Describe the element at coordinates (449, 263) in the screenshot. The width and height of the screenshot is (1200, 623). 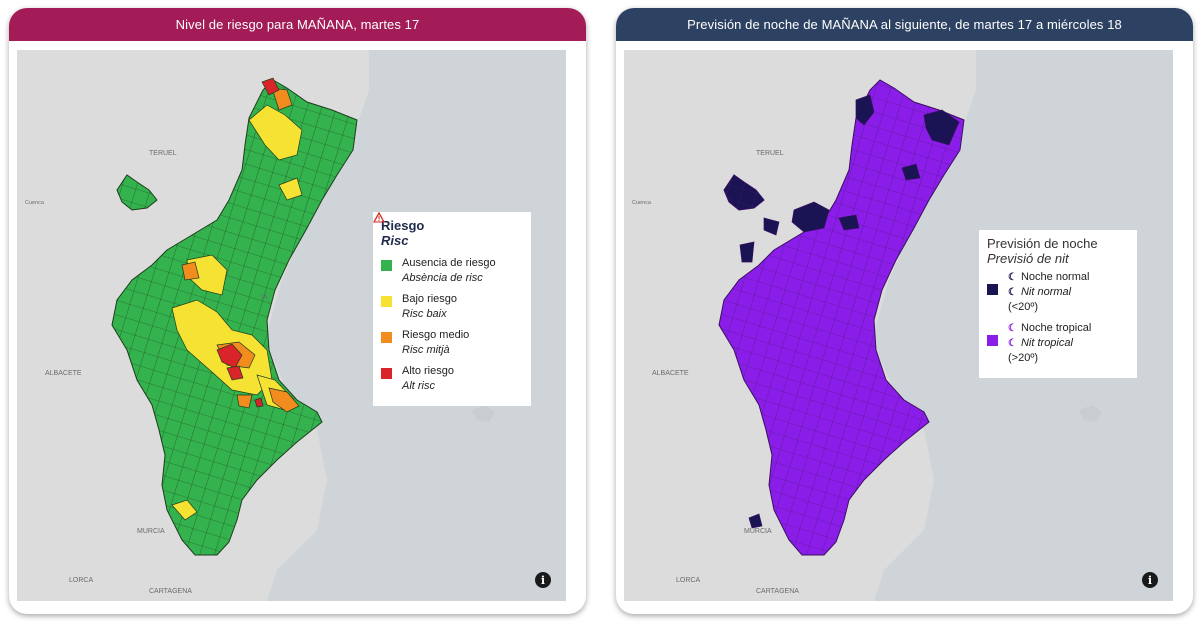
I see `risk-legend-label: Ausencia de riesgo` at that location.